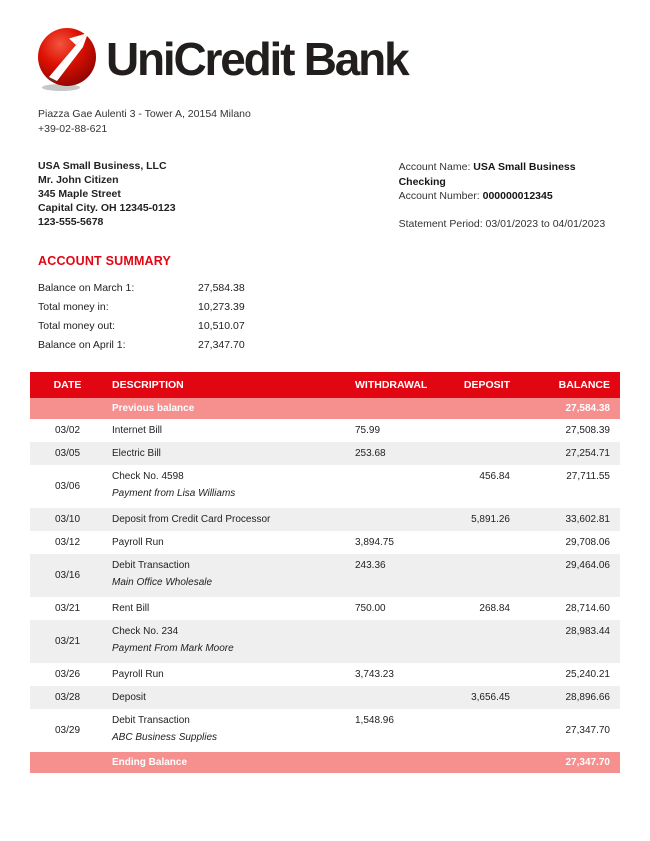 Image resolution: width=650 pixels, height=841 pixels. What do you see at coordinates (370, 454) in the screenshot?
I see `txn-withdrawal: 253.68` at bounding box center [370, 454].